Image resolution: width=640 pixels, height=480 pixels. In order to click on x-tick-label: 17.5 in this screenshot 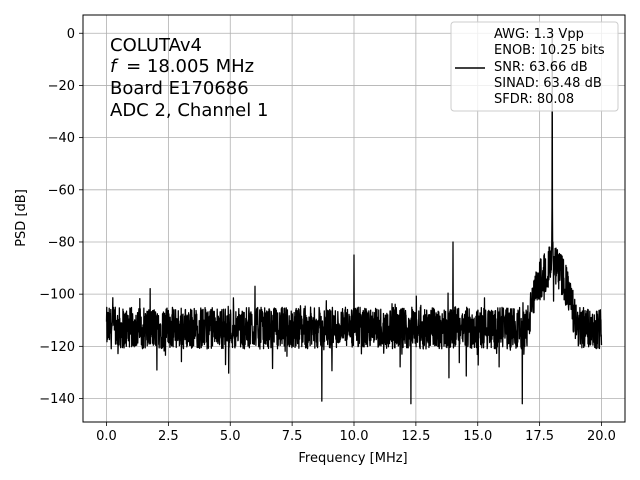, I will do `click(539, 436)`.